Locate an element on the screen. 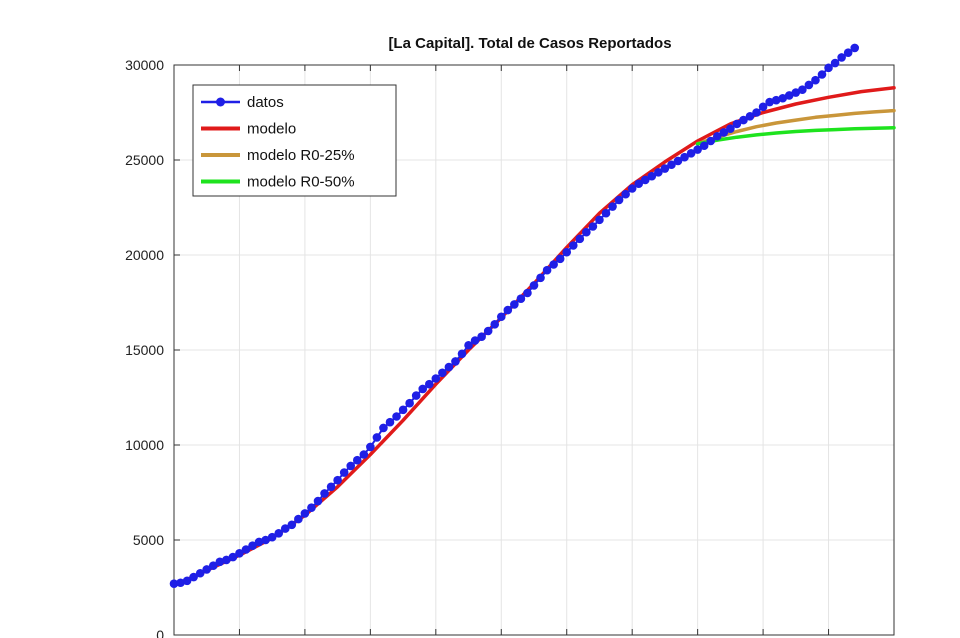 This screenshot has width=960, height=638. chart-title: [La Capital]. Total de Casos Reportados is located at coordinates (529, 43).